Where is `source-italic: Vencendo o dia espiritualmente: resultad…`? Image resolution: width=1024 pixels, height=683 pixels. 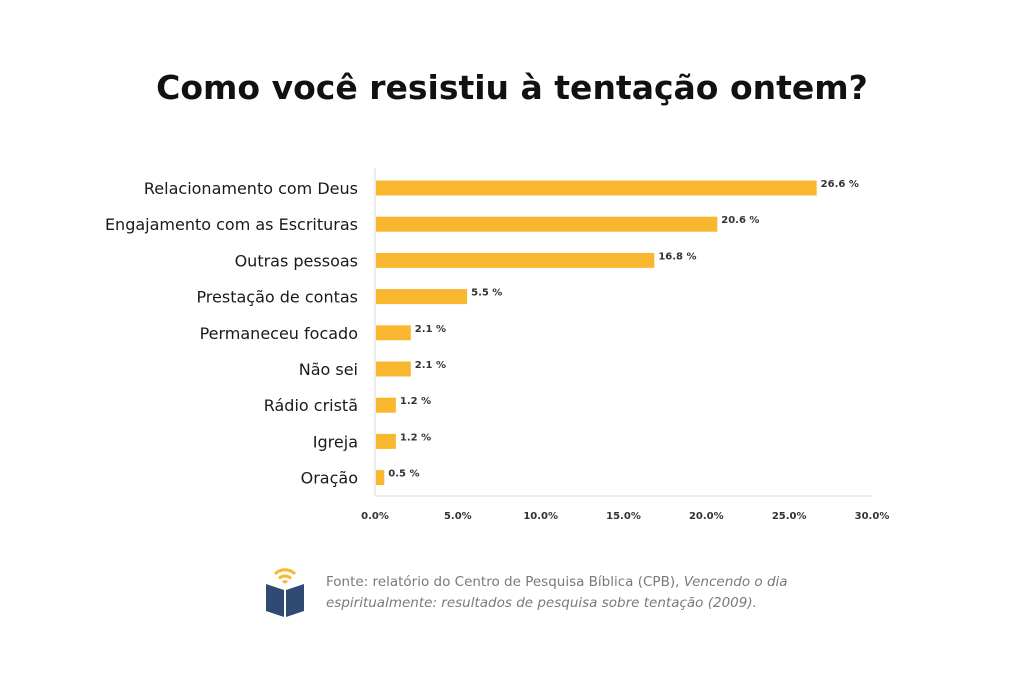
source-italic: Vencendo o dia espiritualmente: resultad… is located at coordinates (557, 592).